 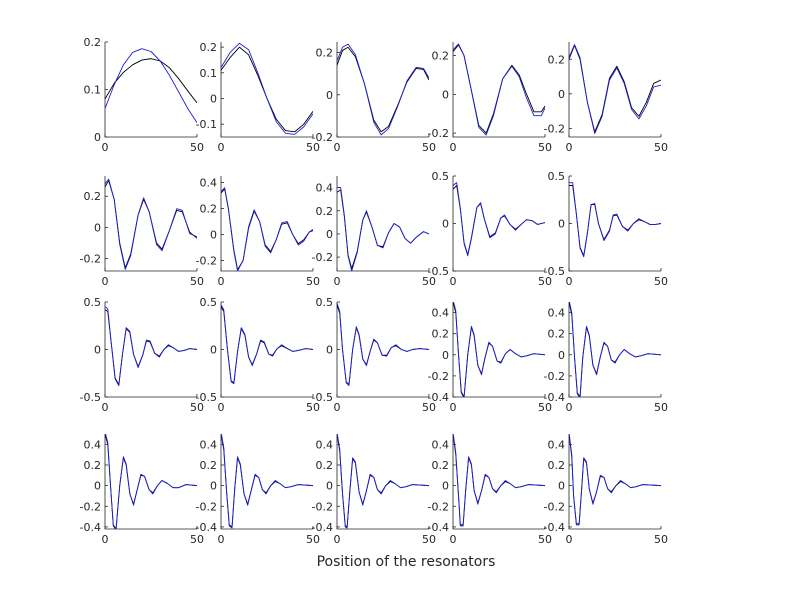 I want to click on subplot-19: 0 50 -0.4 -0.2 0 0.2 0.4, so click(x=490, y=490).